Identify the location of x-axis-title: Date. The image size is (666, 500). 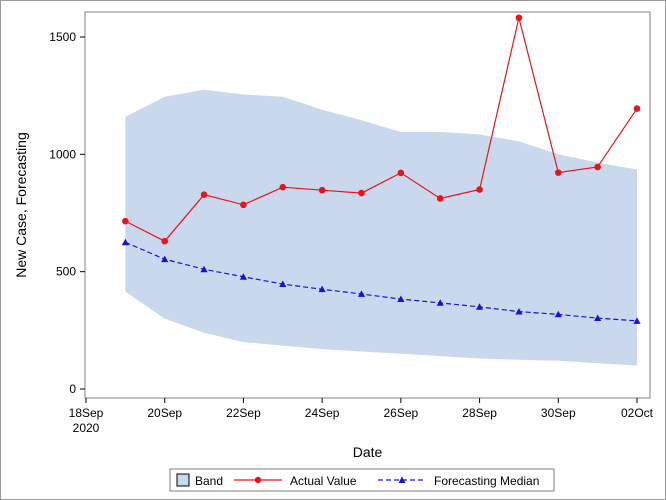
(368, 452).